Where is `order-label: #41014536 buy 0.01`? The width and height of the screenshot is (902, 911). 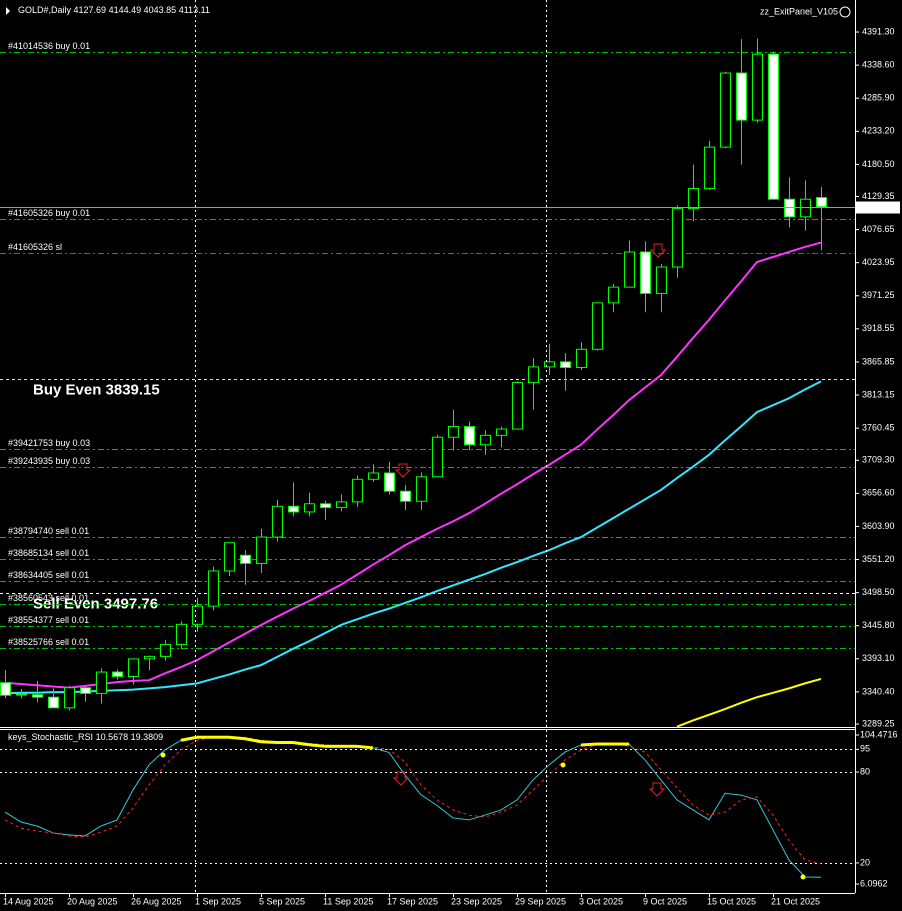
order-label: #41014536 buy 0.01 is located at coordinates (49, 46).